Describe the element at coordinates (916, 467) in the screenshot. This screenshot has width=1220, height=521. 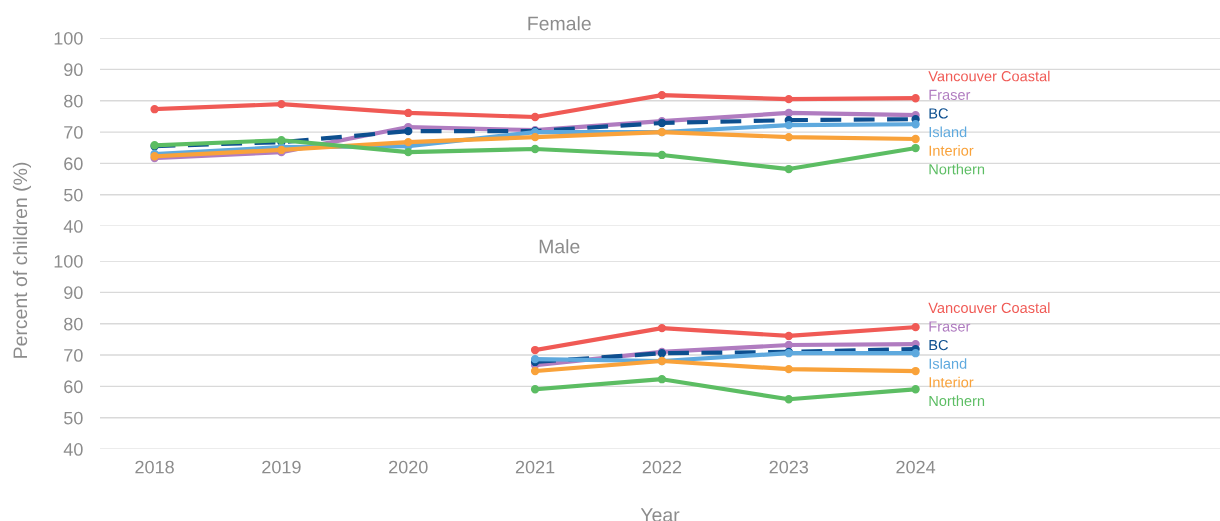
I see `x-tick-label: 2024` at that location.